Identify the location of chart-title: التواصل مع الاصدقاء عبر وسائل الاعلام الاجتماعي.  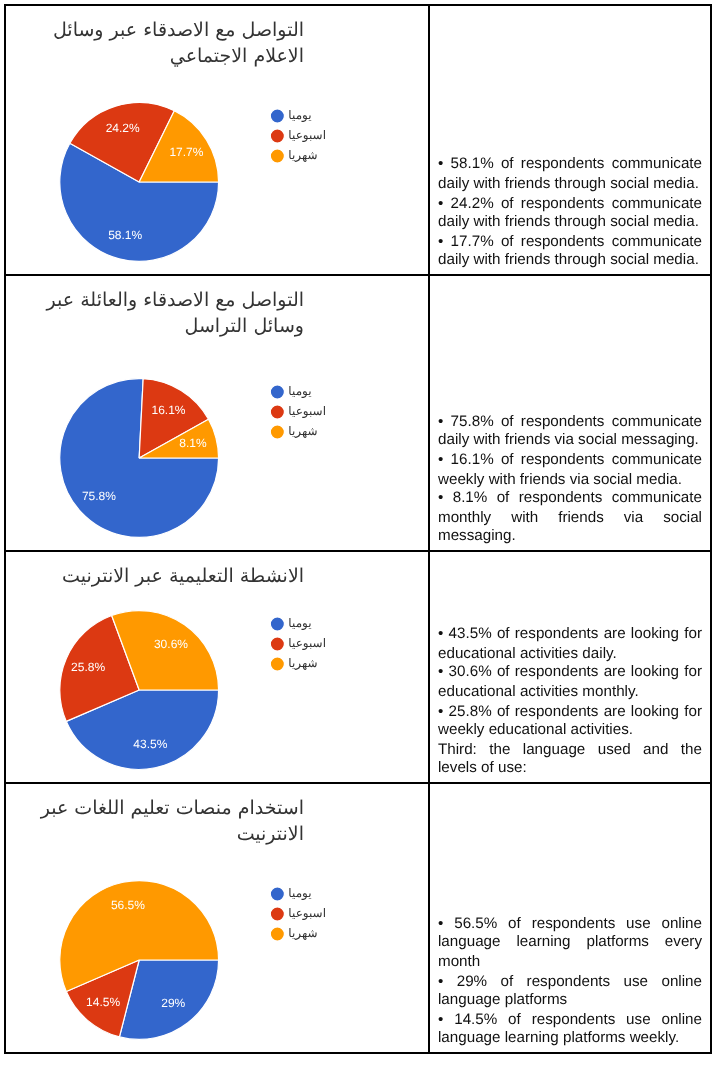
(178, 45).